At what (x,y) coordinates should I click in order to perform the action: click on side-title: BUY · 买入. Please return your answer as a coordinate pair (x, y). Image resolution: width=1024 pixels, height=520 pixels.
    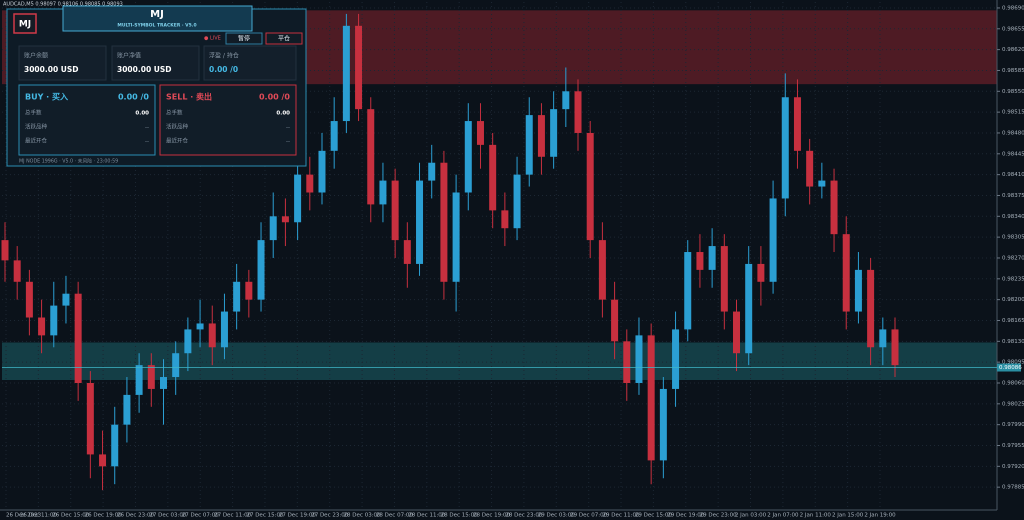
    Looking at the image, I should click on (46, 97).